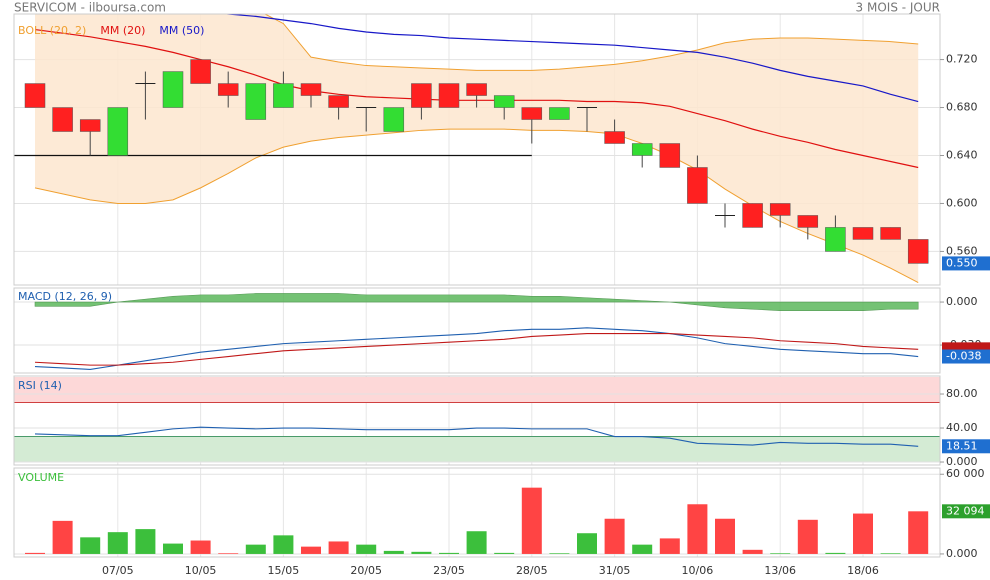  I want to click on last-value-label: -0.038, so click(963, 356).